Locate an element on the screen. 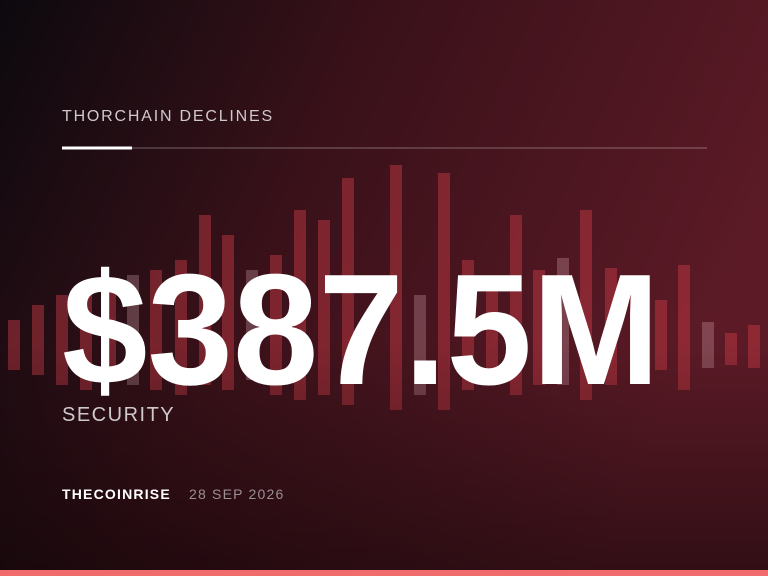 The height and width of the screenshot is (576, 768). bottom-accent is located at coordinates (384, 573).